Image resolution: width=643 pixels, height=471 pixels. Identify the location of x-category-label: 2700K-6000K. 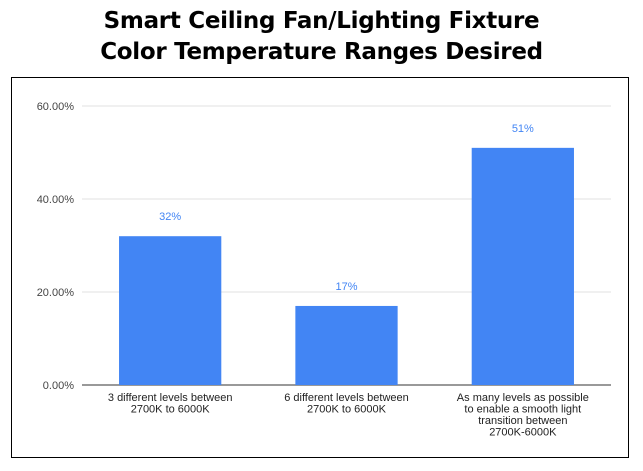
(523, 433).